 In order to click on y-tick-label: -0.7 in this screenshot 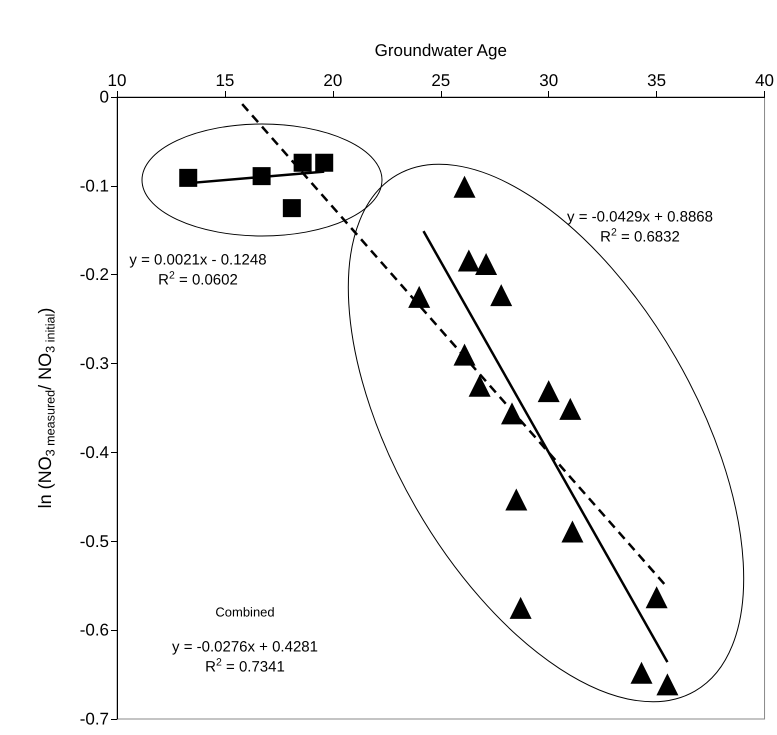, I will do `click(94, 719)`.